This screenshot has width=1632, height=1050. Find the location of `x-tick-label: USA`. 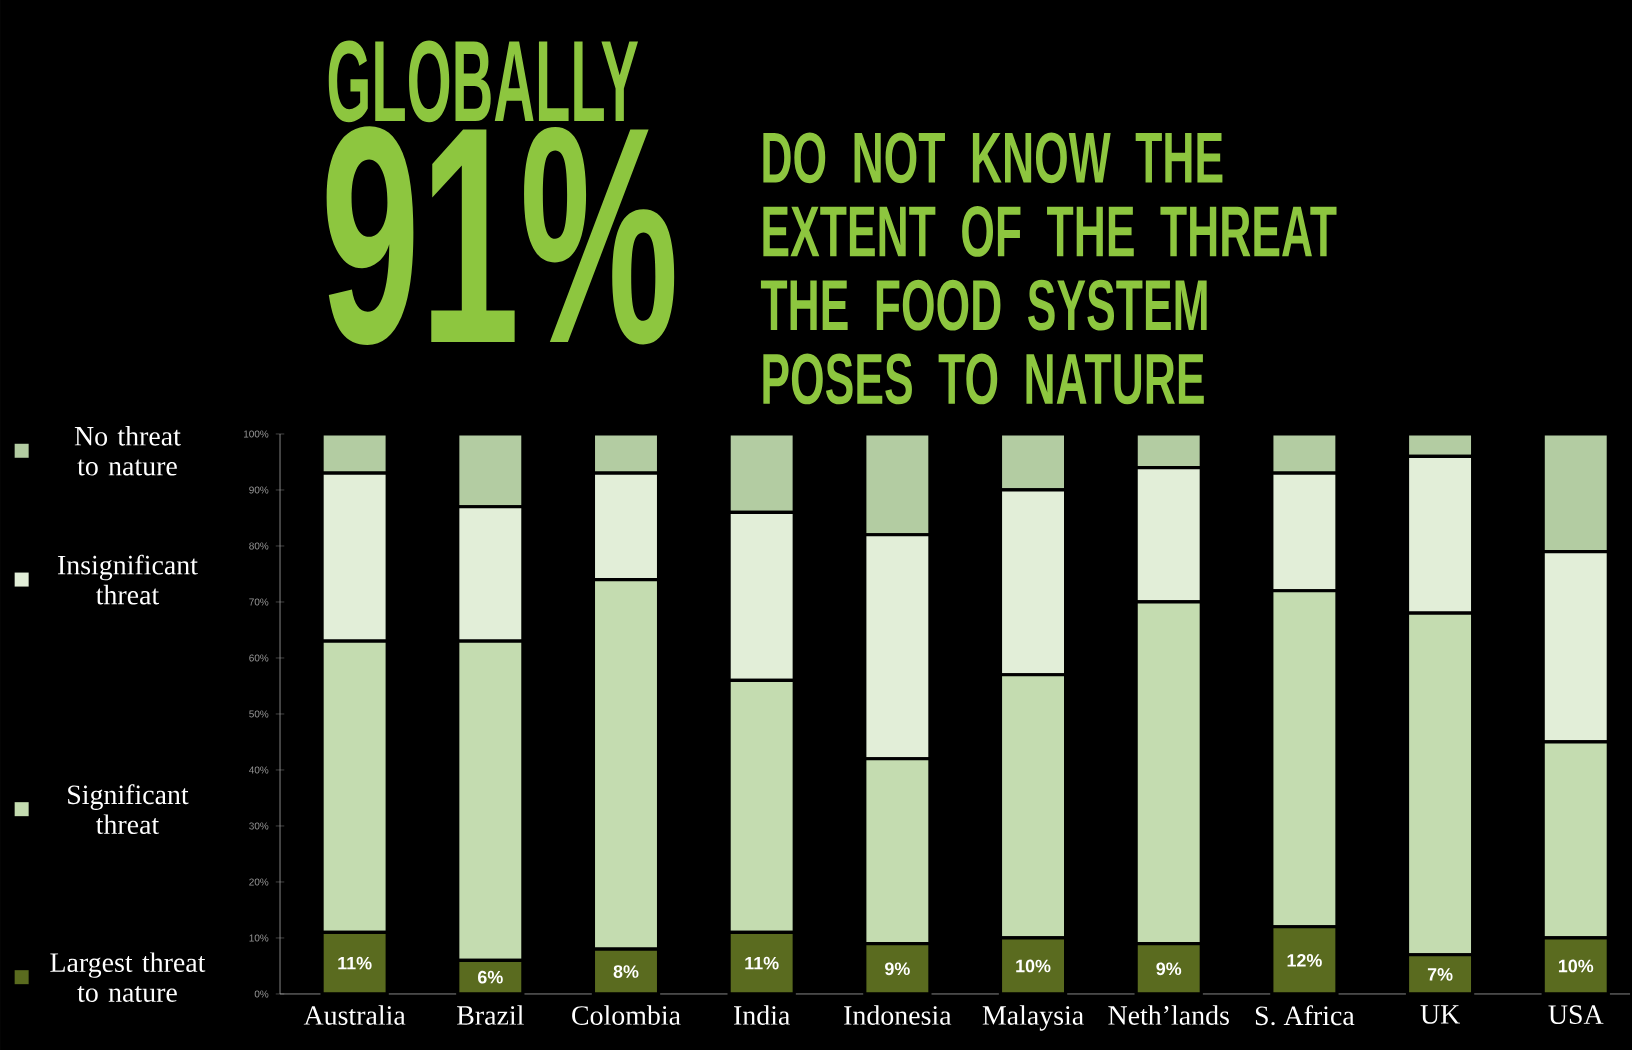

x-tick-label: USA is located at coordinates (1576, 1015).